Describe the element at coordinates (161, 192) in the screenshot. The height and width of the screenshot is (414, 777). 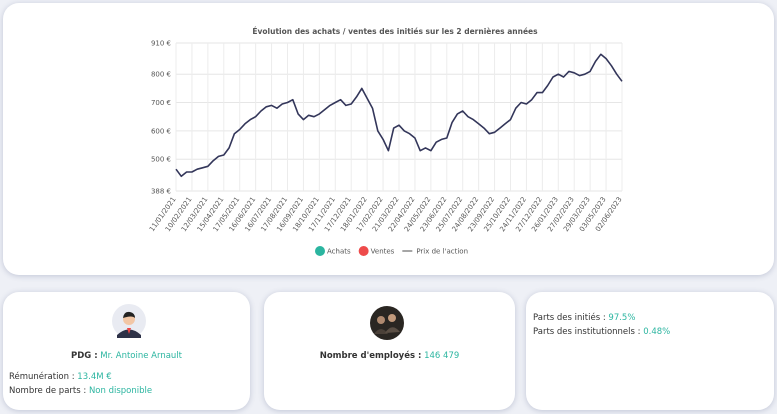
I see `y-tick-label: 388 €` at that location.